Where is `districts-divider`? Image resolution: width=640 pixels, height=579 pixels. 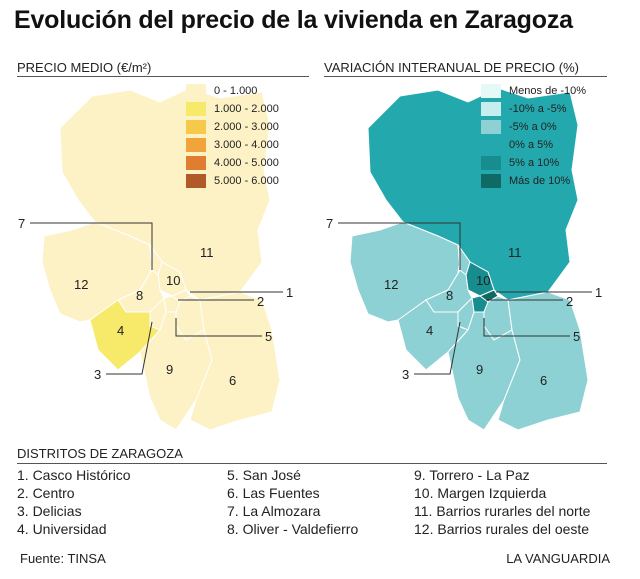 districts-divider is located at coordinates (312, 463).